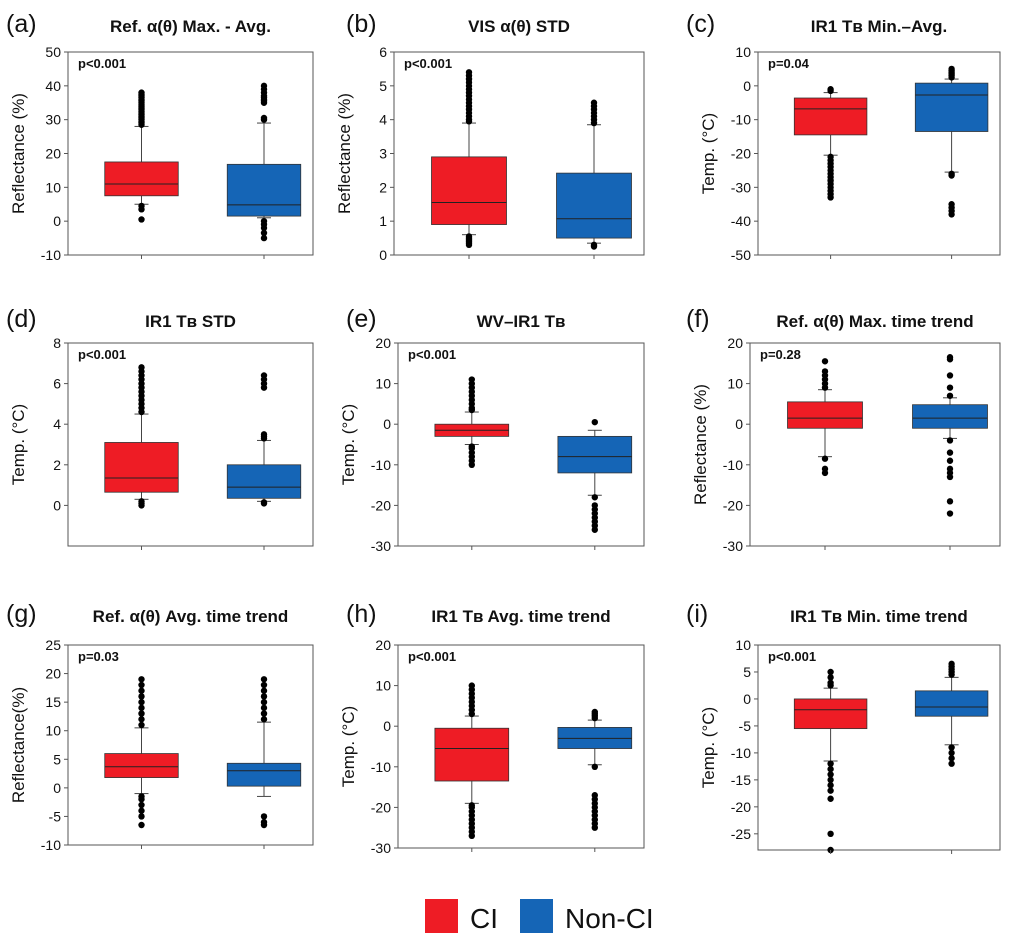  Describe the element at coordinates (520, 616) in the screenshot. I see `panel-title: IR1 Tʙ Avg. time trend` at that location.